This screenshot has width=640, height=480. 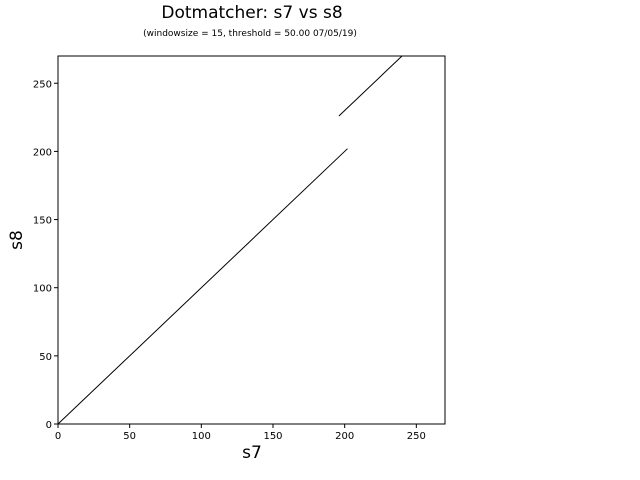 What do you see at coordinates (252, 453) in the screenshot?
I see `x-axis-label: s7` at bounding box center [252, 453].